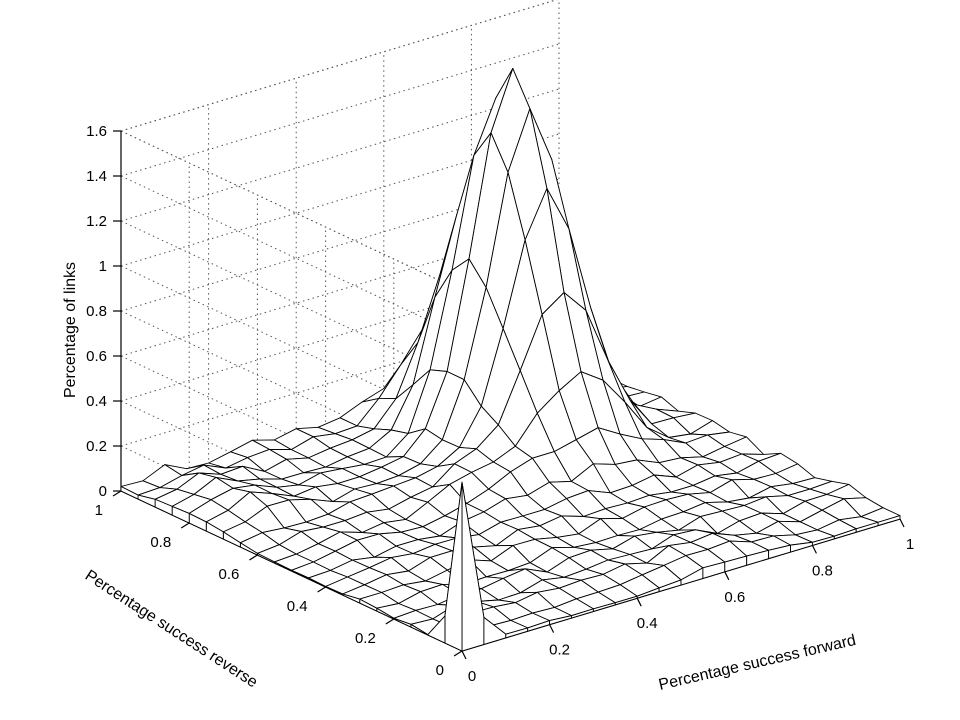 This screenshot has width=960, height=720. I want to click on top-back-edge, so click(339, 66).